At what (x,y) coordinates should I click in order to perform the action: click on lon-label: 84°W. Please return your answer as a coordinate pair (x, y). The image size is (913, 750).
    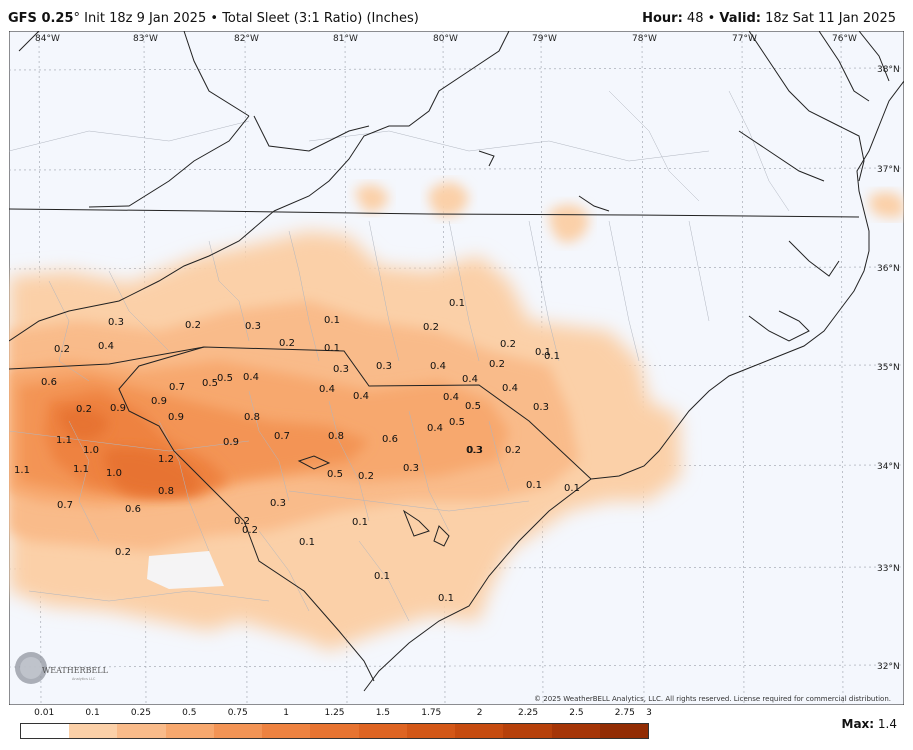
    Looking at the image, I should click on (47, 39).